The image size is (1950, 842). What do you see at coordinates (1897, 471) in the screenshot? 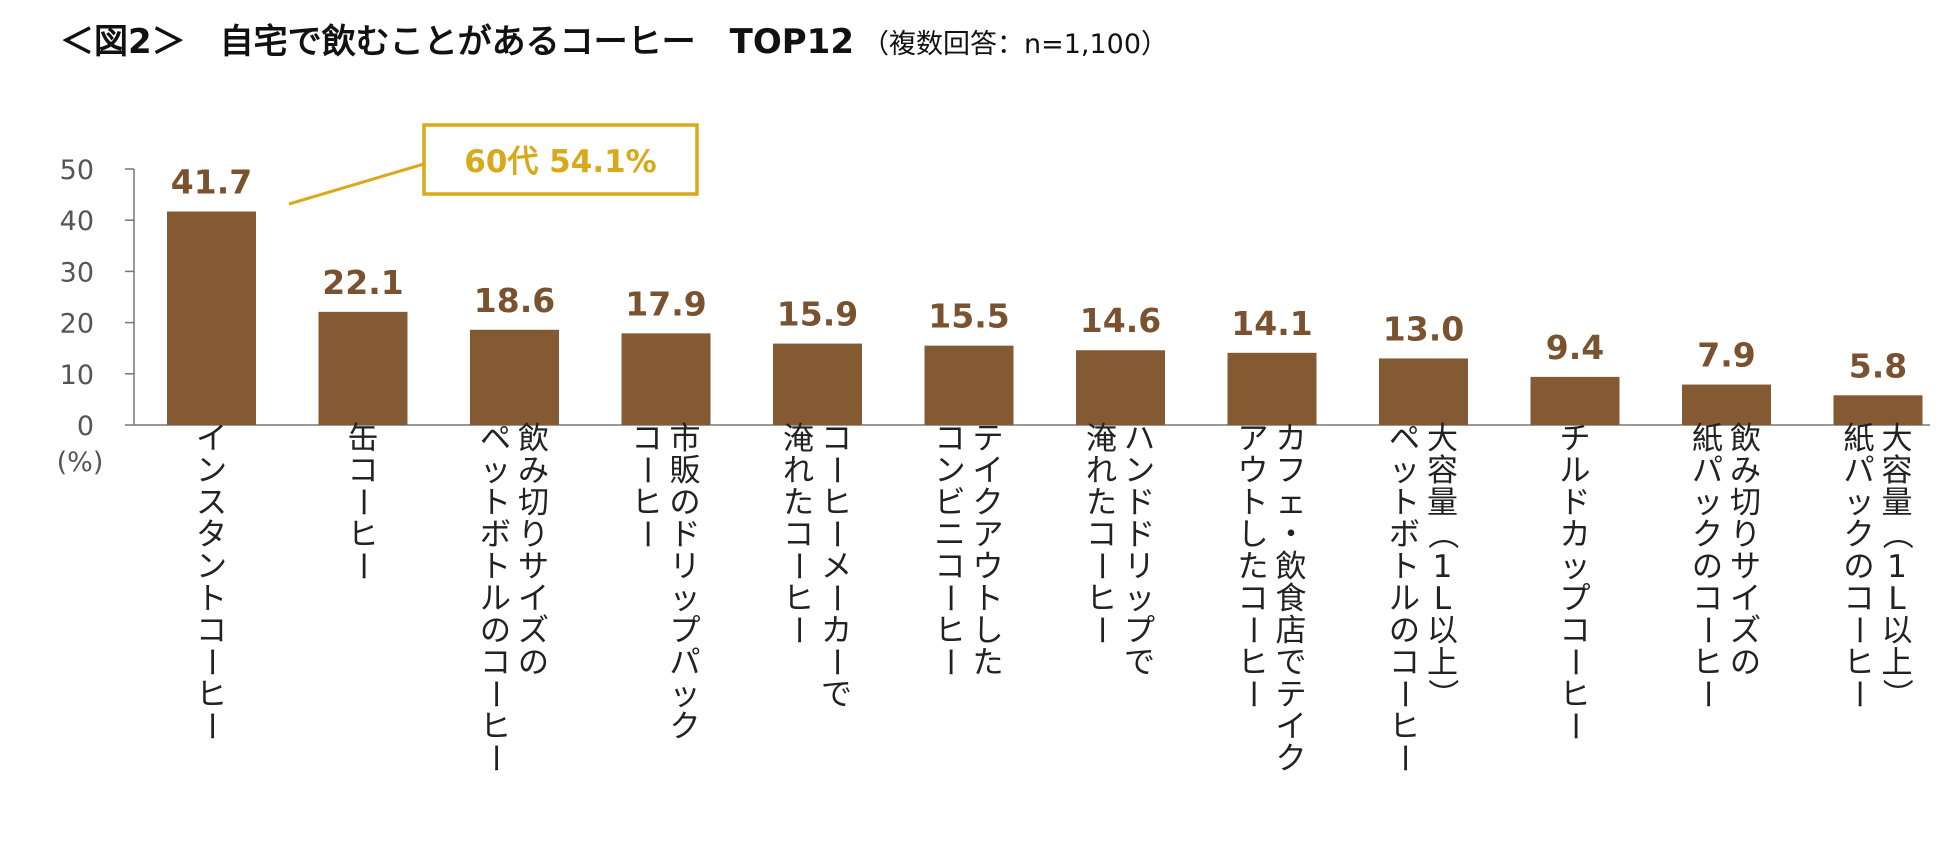
I see `category-label-char: 容` at bounding box center [1897, 471].